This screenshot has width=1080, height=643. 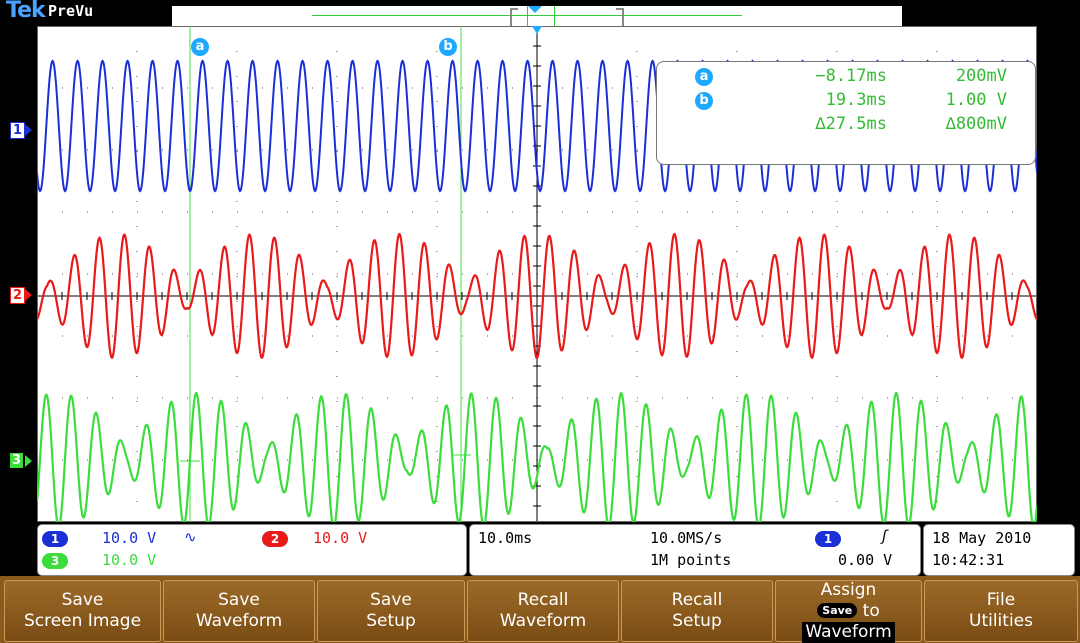 What do you see at coordinates (885, 536) in the screenshot?
I see `trigger-slope-icon: ʃ` at bounding box center [885, 536].